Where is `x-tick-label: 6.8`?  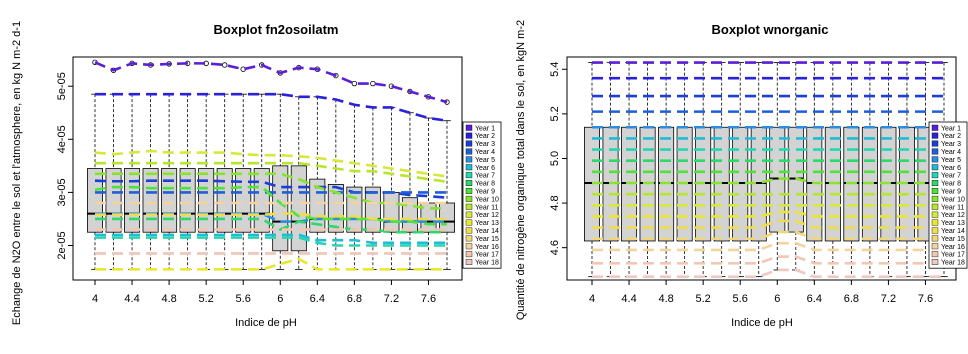
x-tick-label: 6.8 is located at coordinates (851, 299).